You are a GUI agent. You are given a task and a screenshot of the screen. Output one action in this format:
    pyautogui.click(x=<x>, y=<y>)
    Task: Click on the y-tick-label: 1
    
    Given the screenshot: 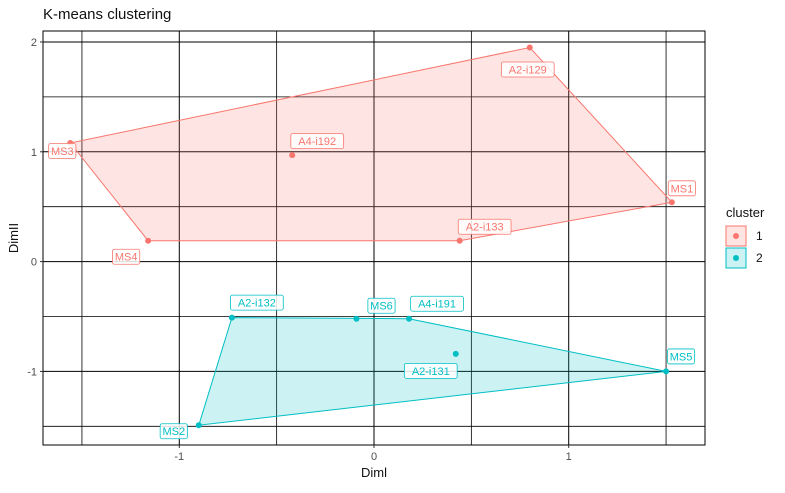 What is the action you would take?
    pyautogui.click(x=34, y=153)
    